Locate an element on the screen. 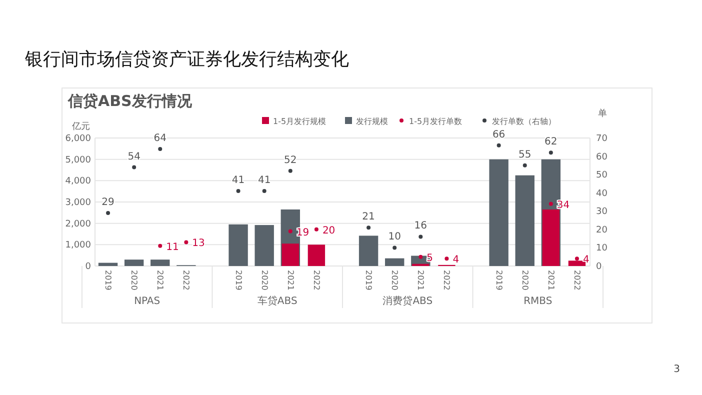 The width and height of the screenshot is (702, 395). legend-label: 发行单数（右轴） is located at coordinates (524, 121).